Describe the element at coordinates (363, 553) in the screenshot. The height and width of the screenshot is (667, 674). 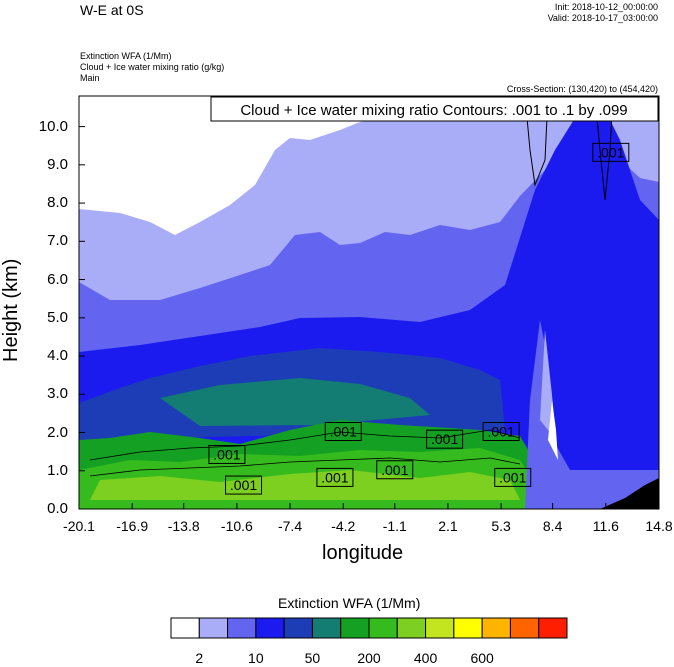
I see `x-axis-label: longitude` at that location.